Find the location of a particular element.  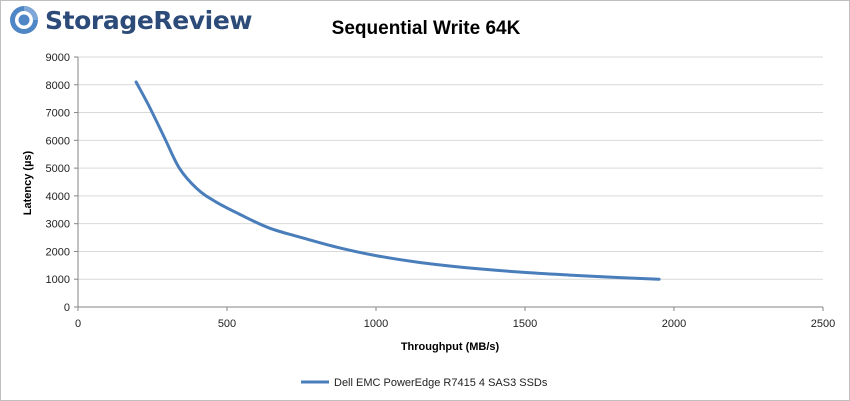

brand-name: StorageReview is located at coordinates (149, 20).